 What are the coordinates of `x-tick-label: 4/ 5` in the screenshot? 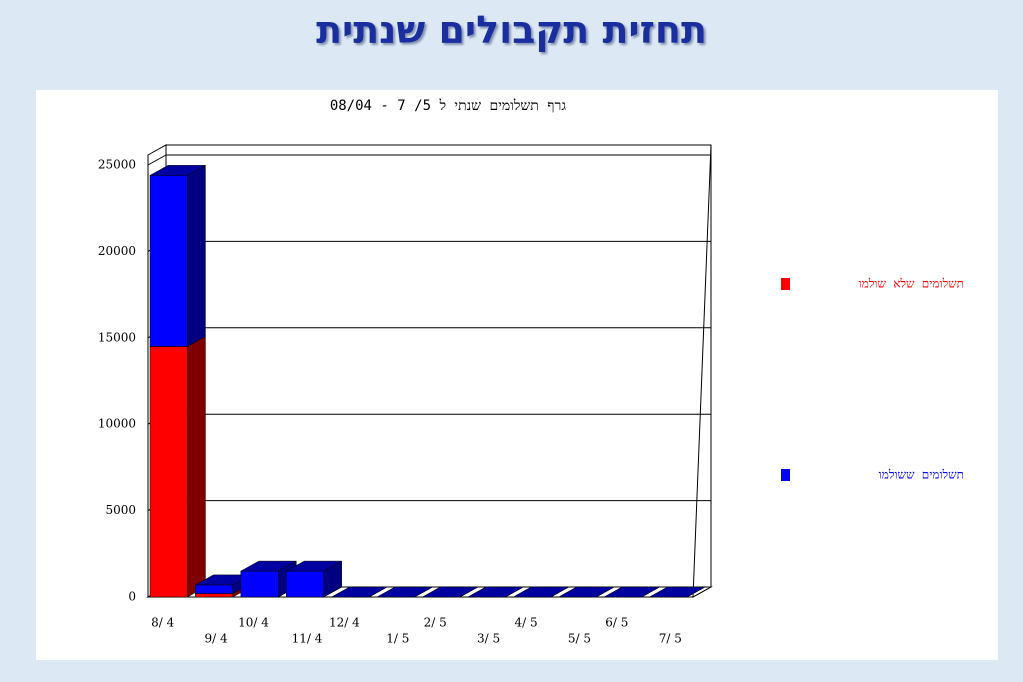 It's located at (525, 623).